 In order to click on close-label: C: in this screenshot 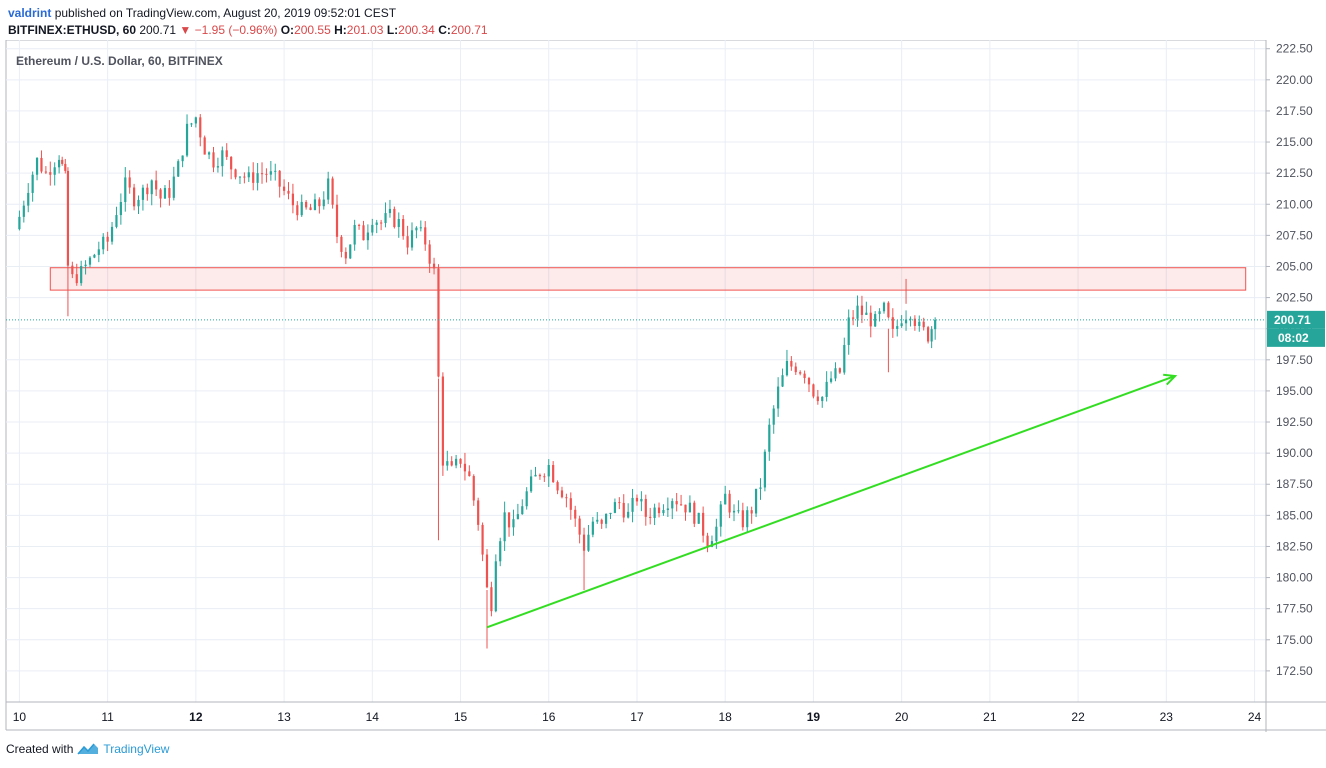, I will do `click(444, 30)`.